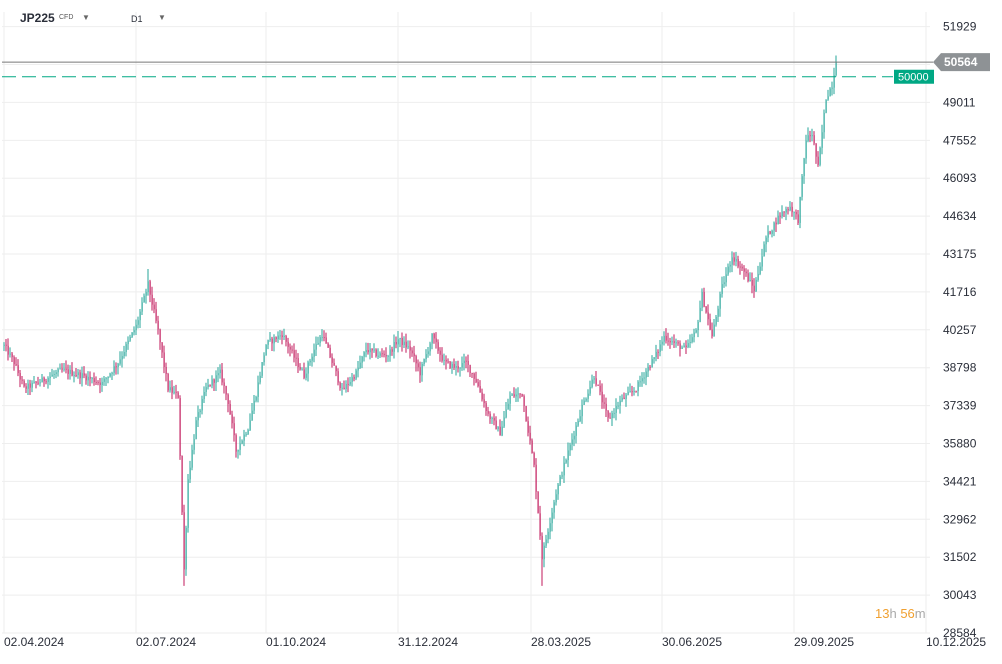 The height and width of the screenshot is (664, 1002). I want to click on y-tick-label: 35880, so click(960, 443).